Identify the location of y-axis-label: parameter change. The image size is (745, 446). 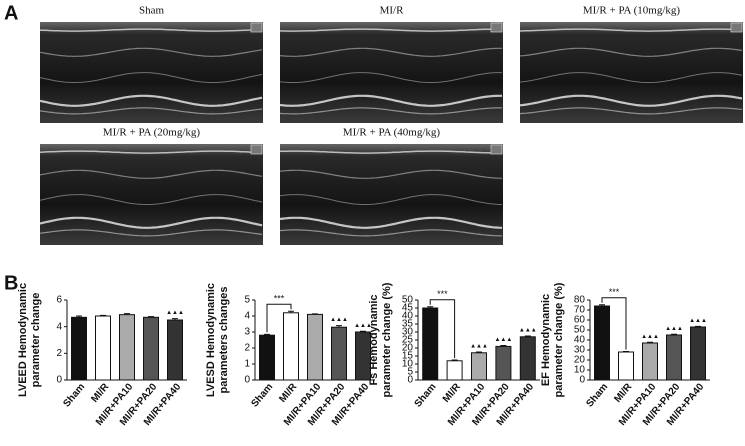
(36, 340).